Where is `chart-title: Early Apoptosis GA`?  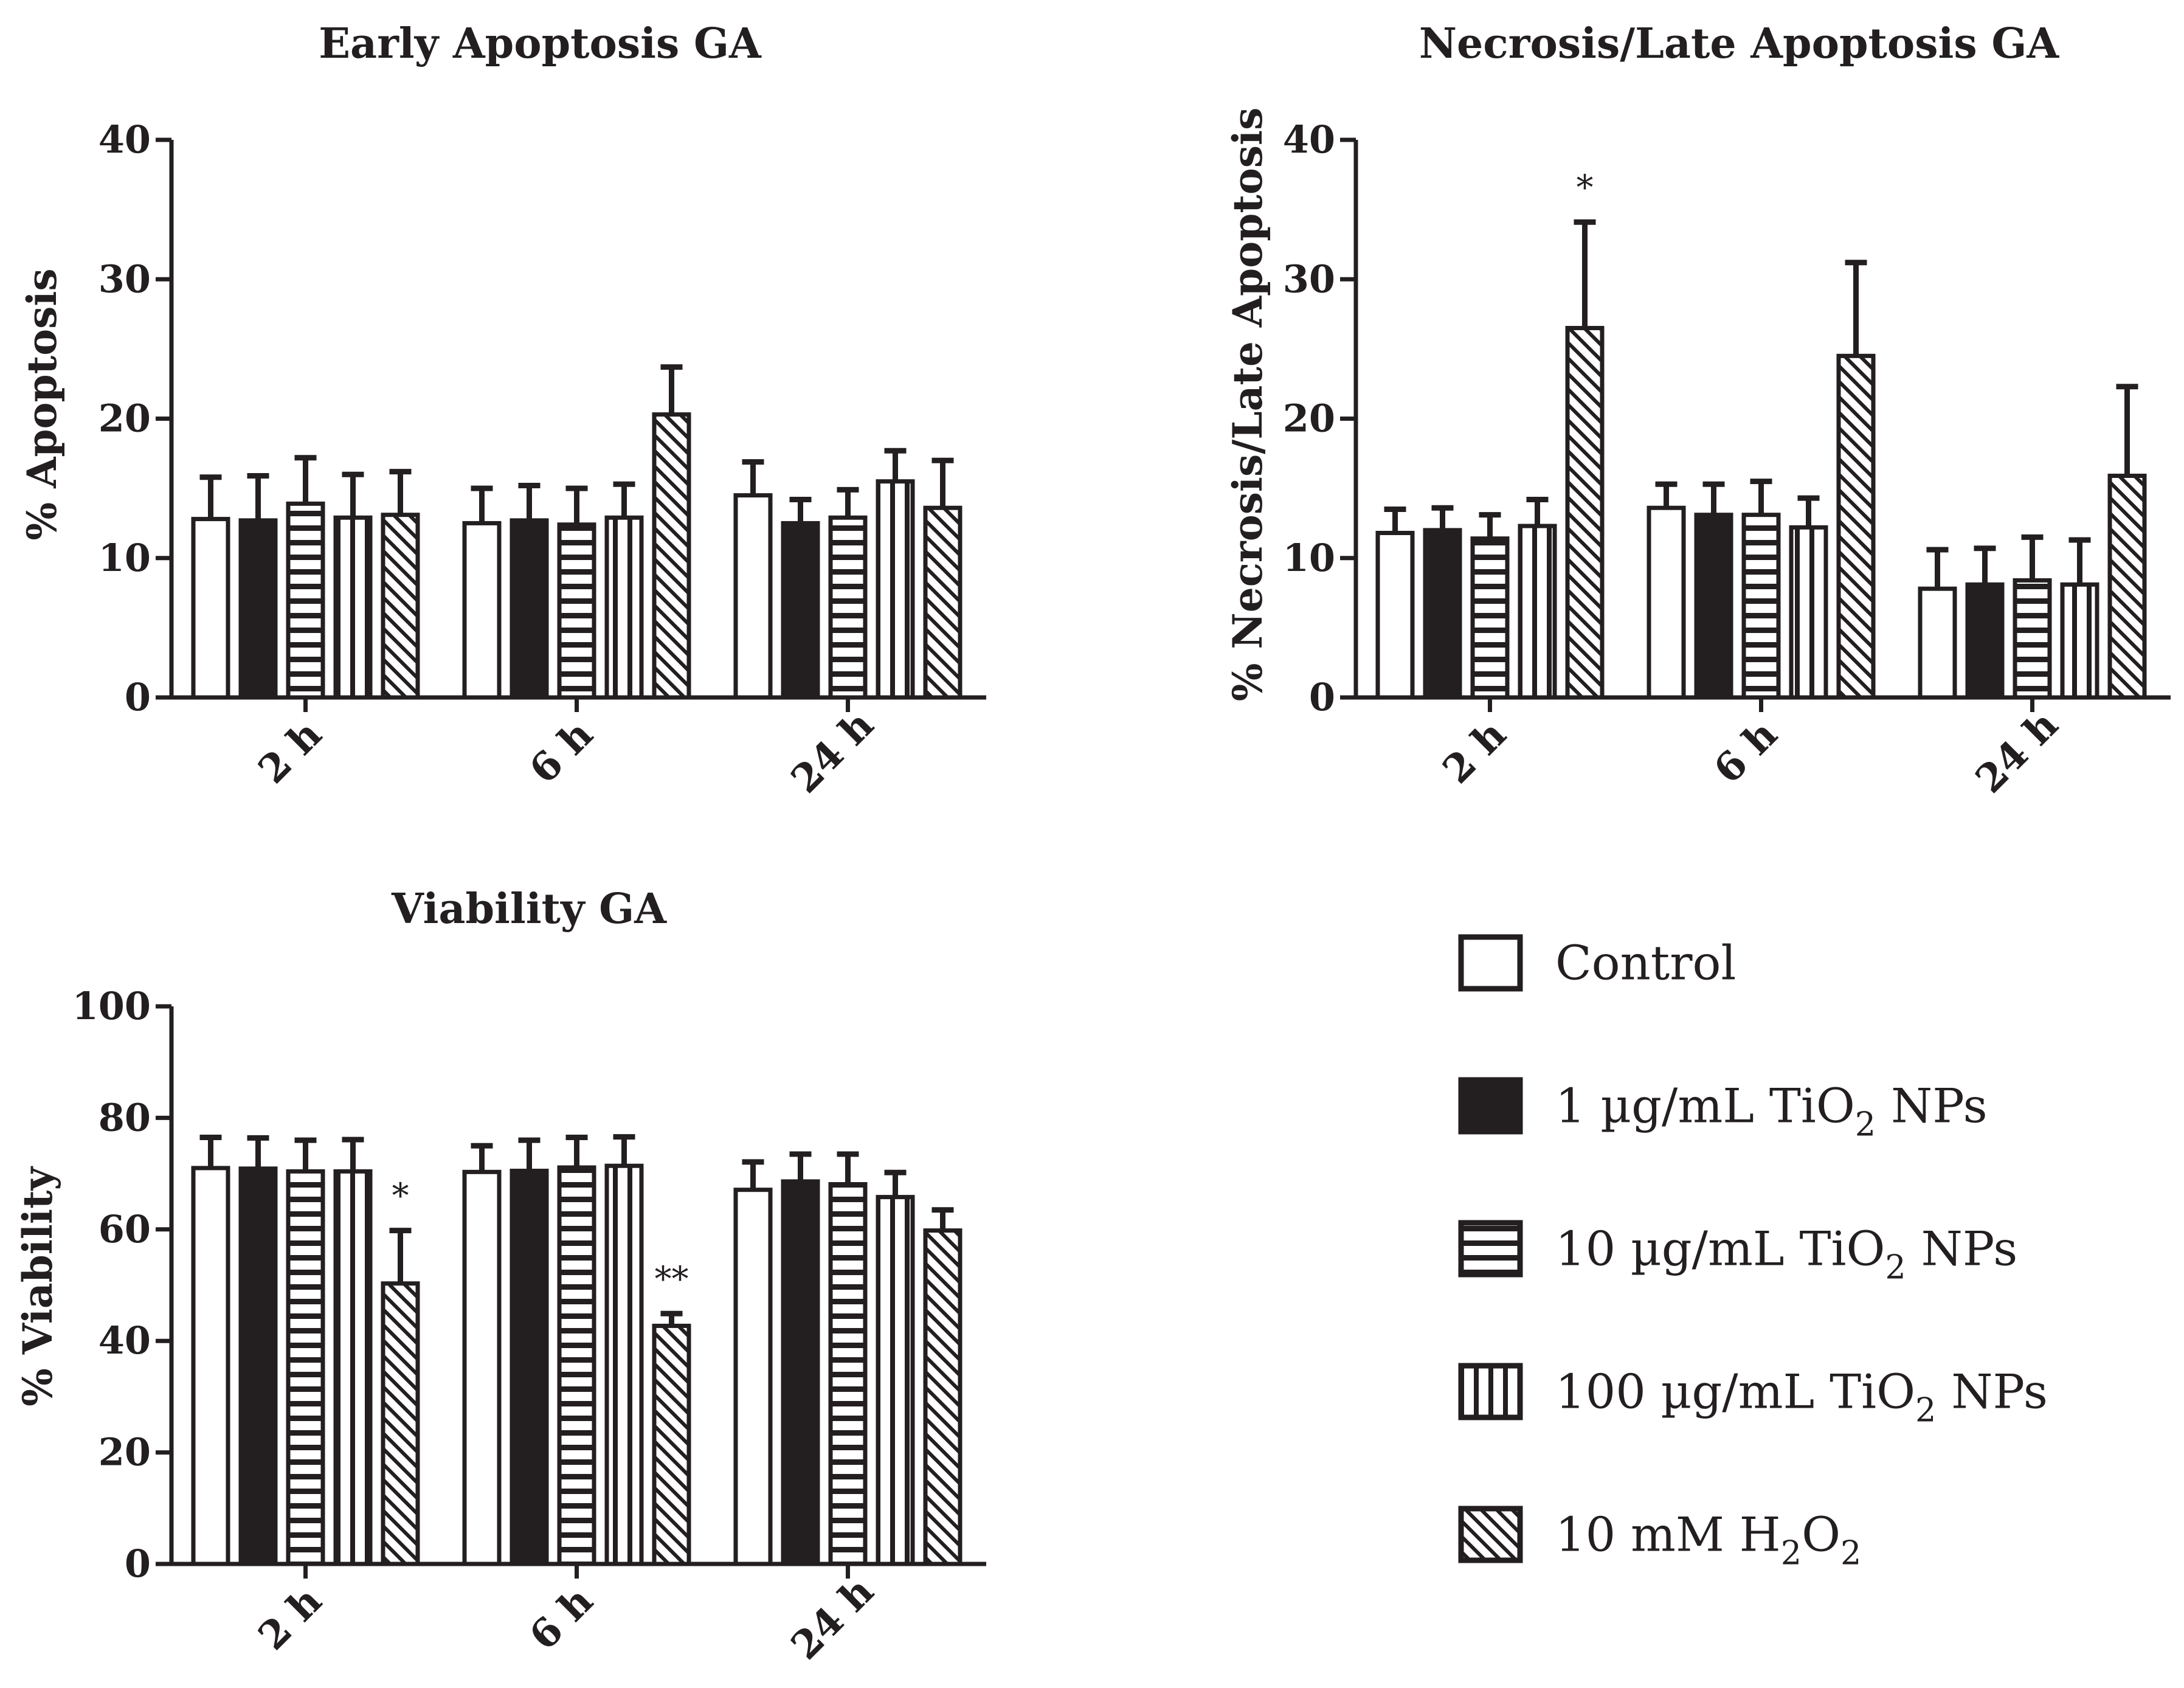
chart-title: Early Apoptosis GA is located at coordinates (540, 43).